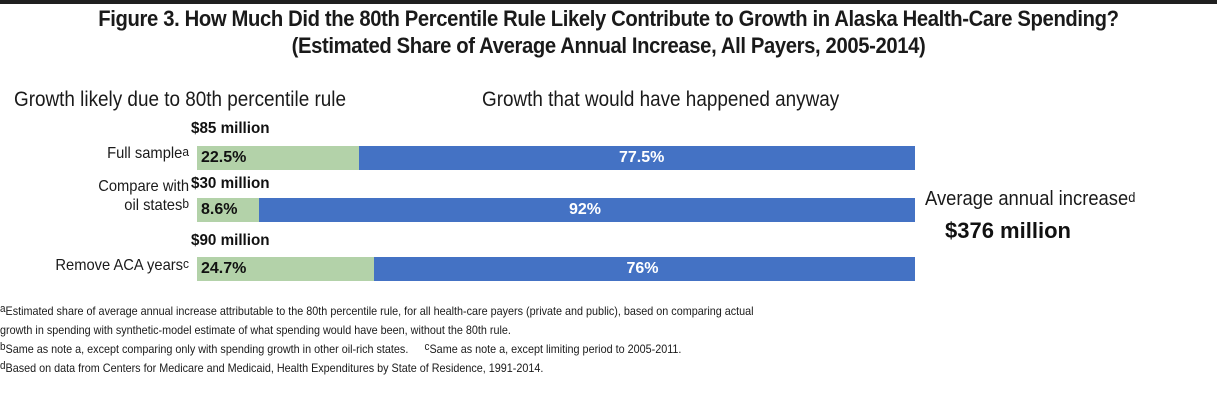 The image size is (1217, 409). I want to click on category-label-line-wrap: oil statesb, so click(106, 205).